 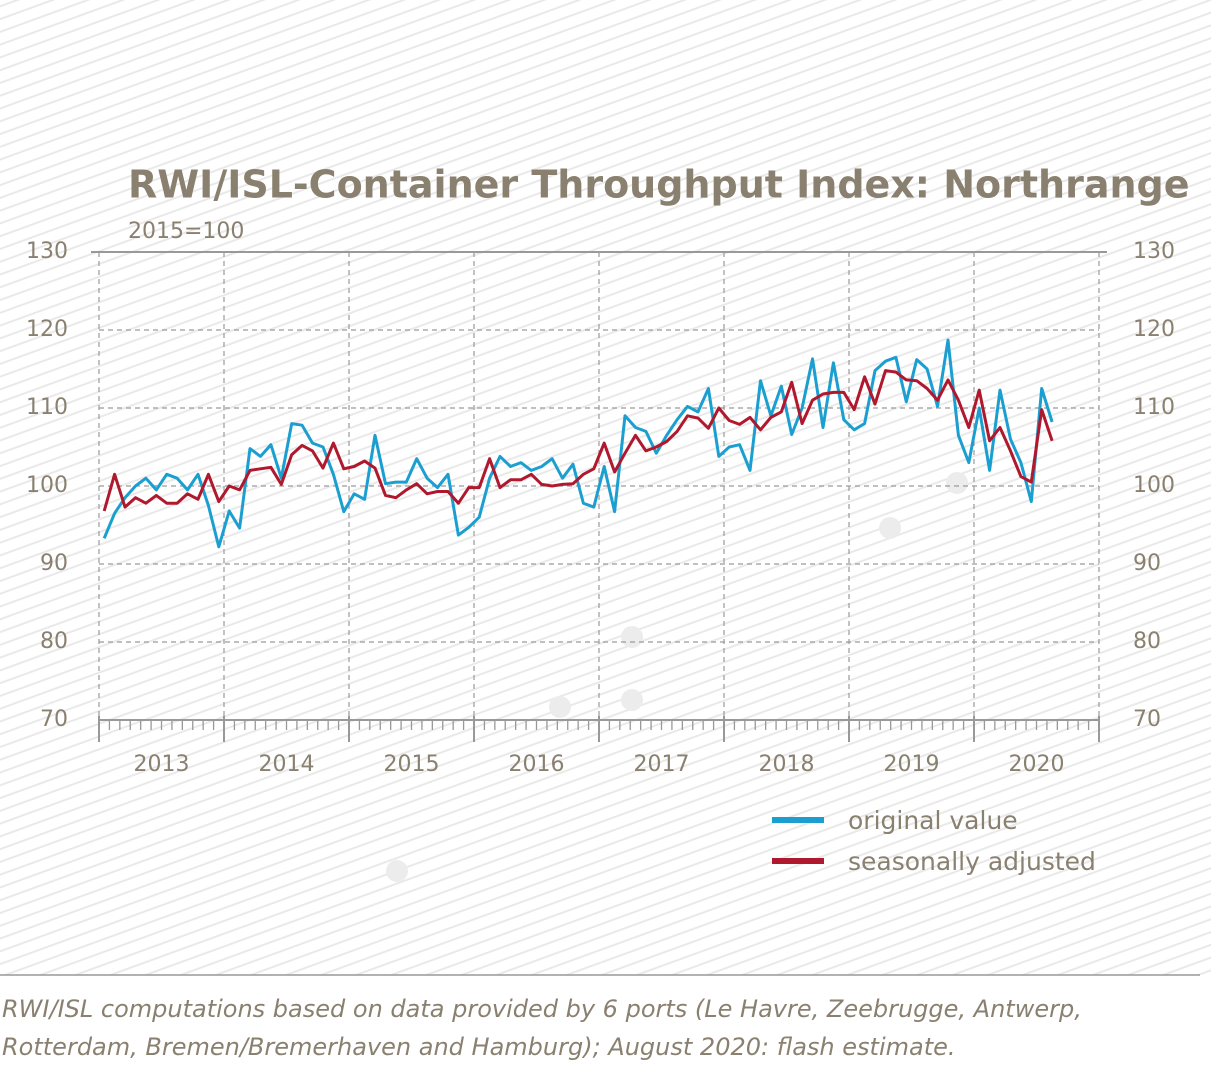 I want to click on legend-label: original value, so click(x=933, y=820).